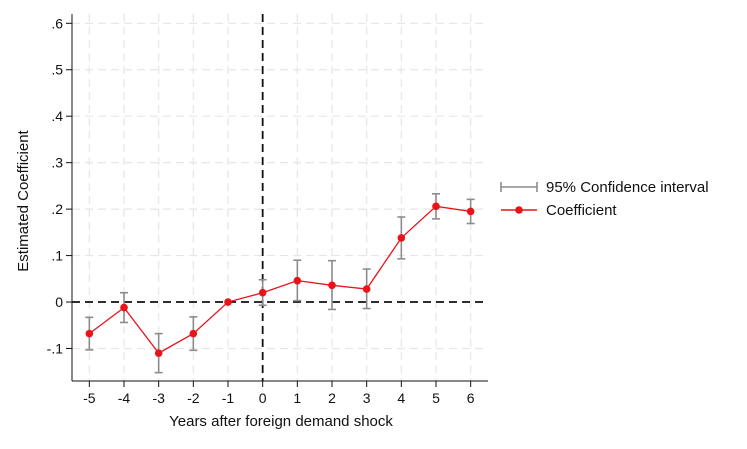 The width and height of the screenshot is (747, 449). What do you see at coordinates (332, 398) in the screenshot?
I see `x-tick-label: 2` at bounding box center [332, 398].